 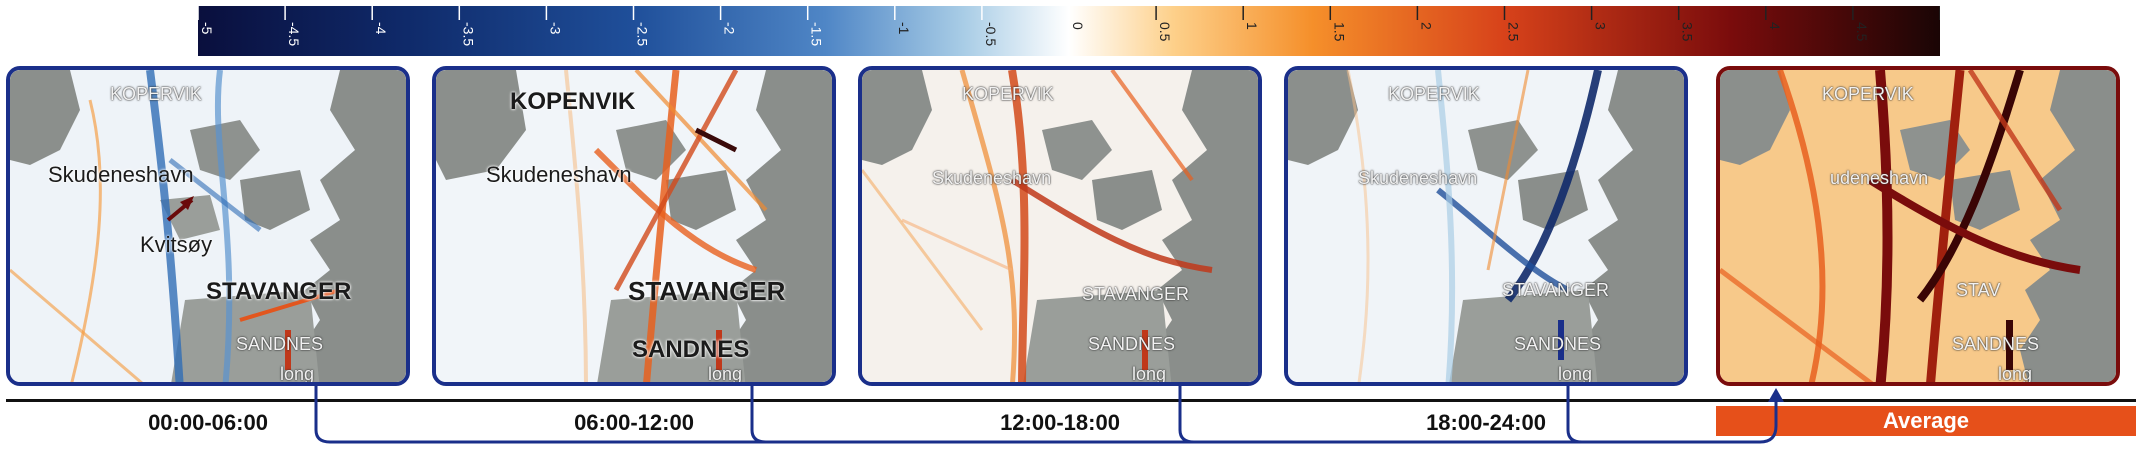 I want to click on colorbar-tick-label: -1, so click(x=904, y=28).